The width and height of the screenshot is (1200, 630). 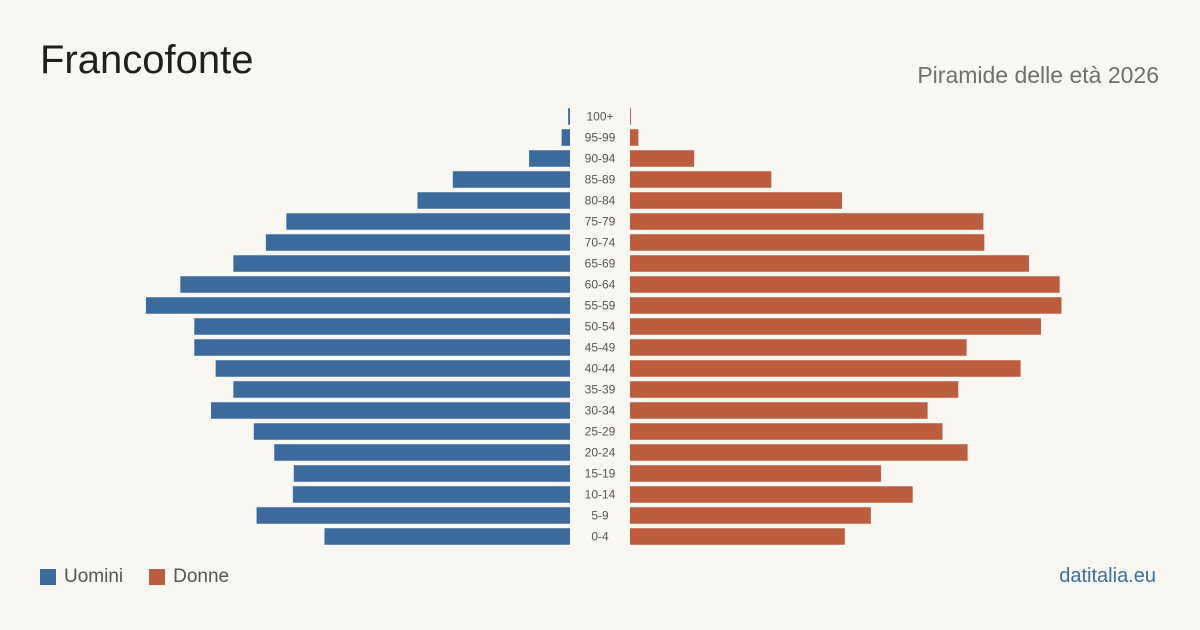 What do you see at coordinates (600, 432) in the screenshot?
I see `age-label-25-29: 25-29` at bounding box center [600, 432].